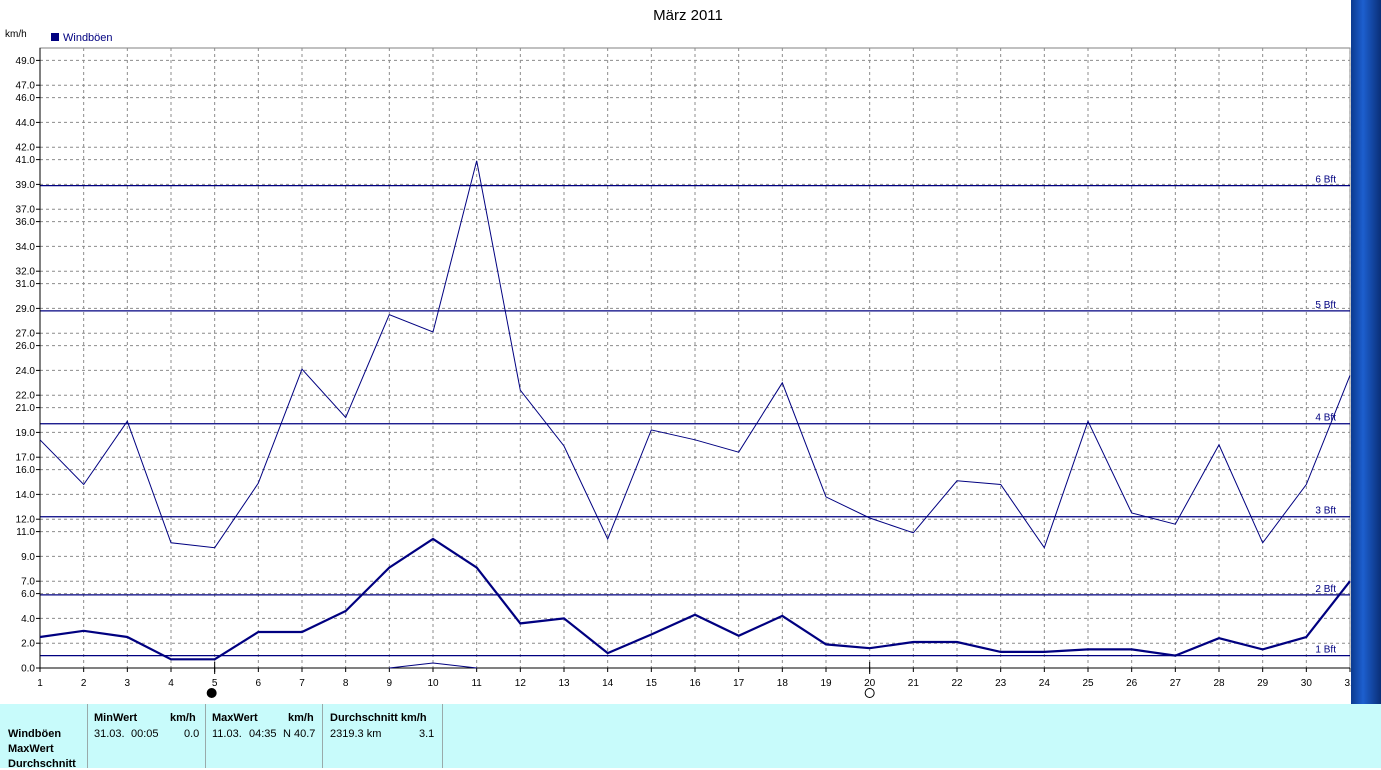 The image size is (1381, 770). I want to click on max-time: 04:35, so click(263, 734).